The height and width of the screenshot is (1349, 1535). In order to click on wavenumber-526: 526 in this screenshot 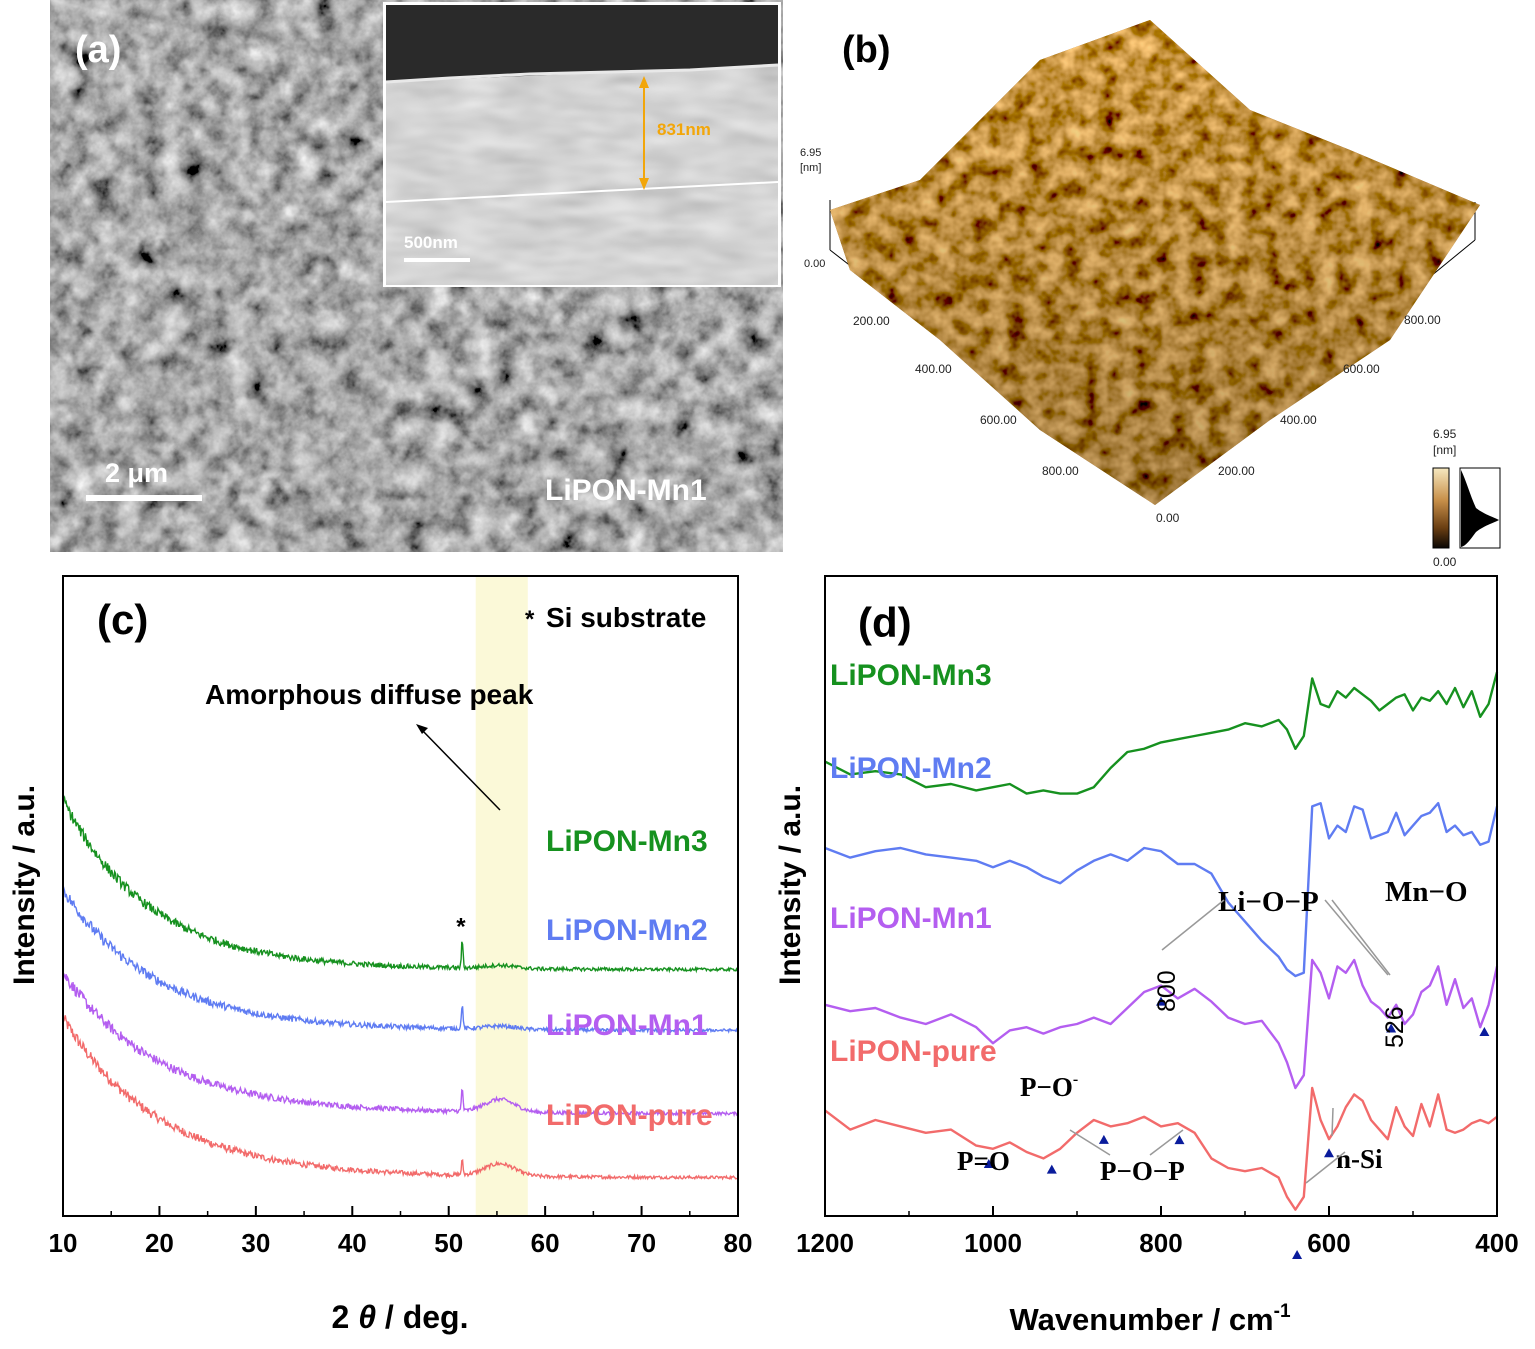, I will do `click(1395, 1027)`.